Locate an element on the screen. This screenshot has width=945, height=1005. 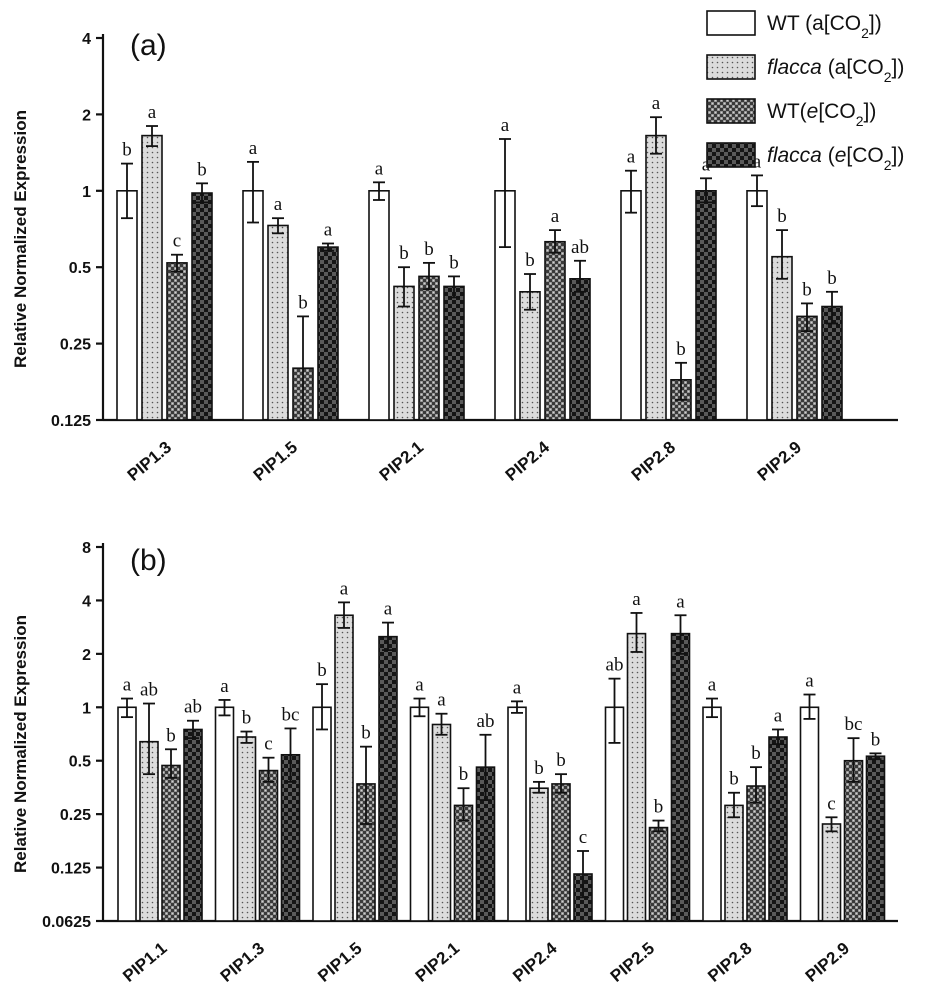
y-tick-label: 8 is located at coordinates (86, 548).